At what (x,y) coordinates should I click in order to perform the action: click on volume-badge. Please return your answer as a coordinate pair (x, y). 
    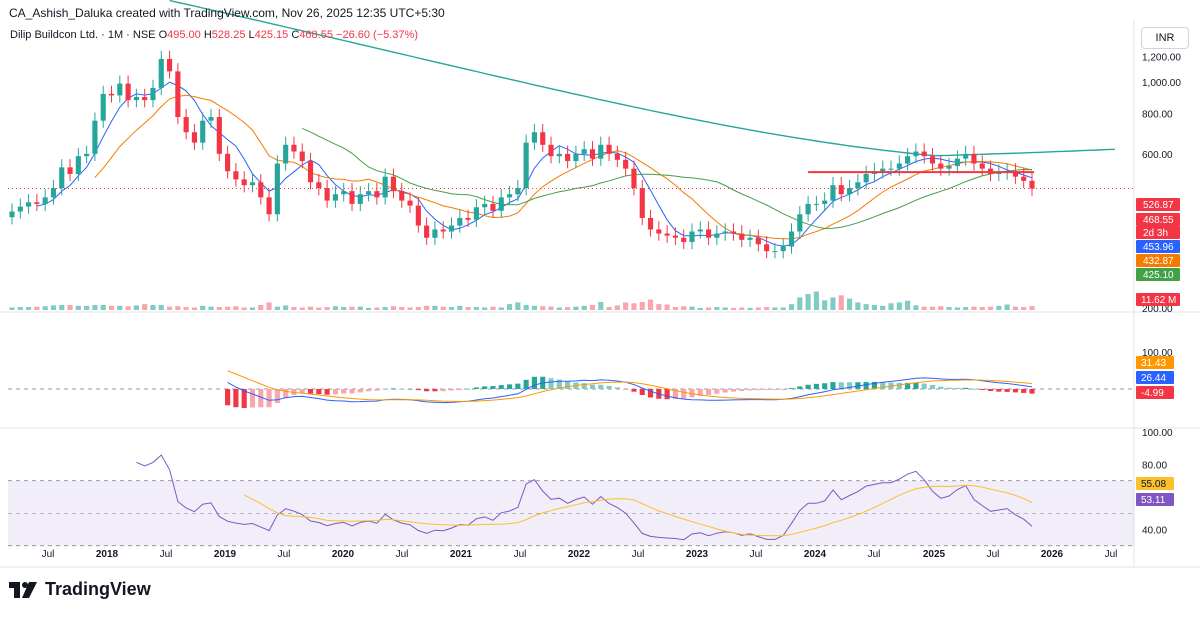
    Looking at the image, I should click on (1158, 299).